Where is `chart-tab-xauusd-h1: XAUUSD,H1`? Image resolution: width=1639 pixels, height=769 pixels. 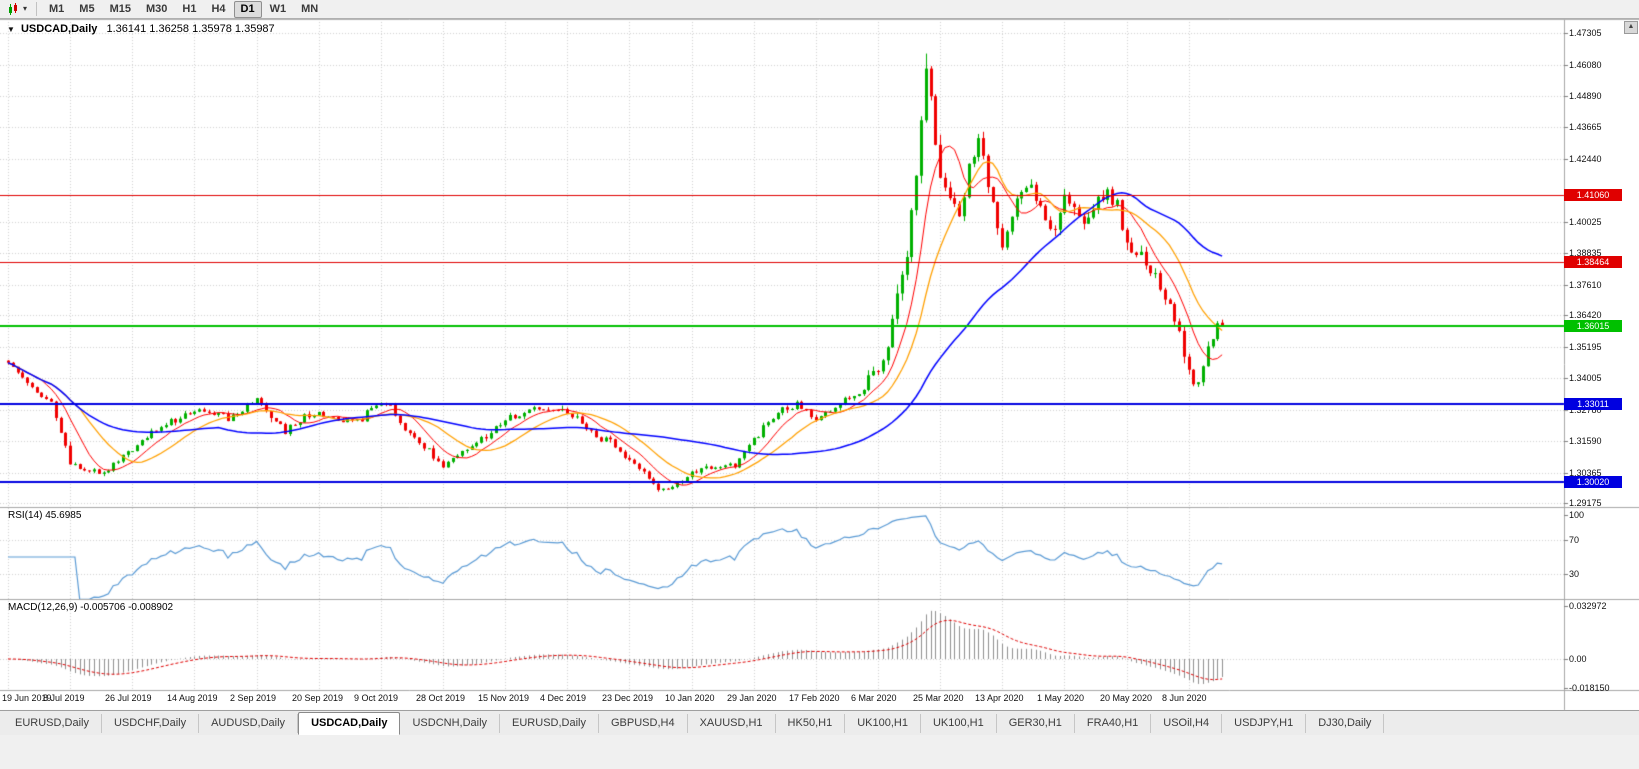 chart-tab-xauusd-h1: XAUUSD,H1 is located at coordinates (732, 723).